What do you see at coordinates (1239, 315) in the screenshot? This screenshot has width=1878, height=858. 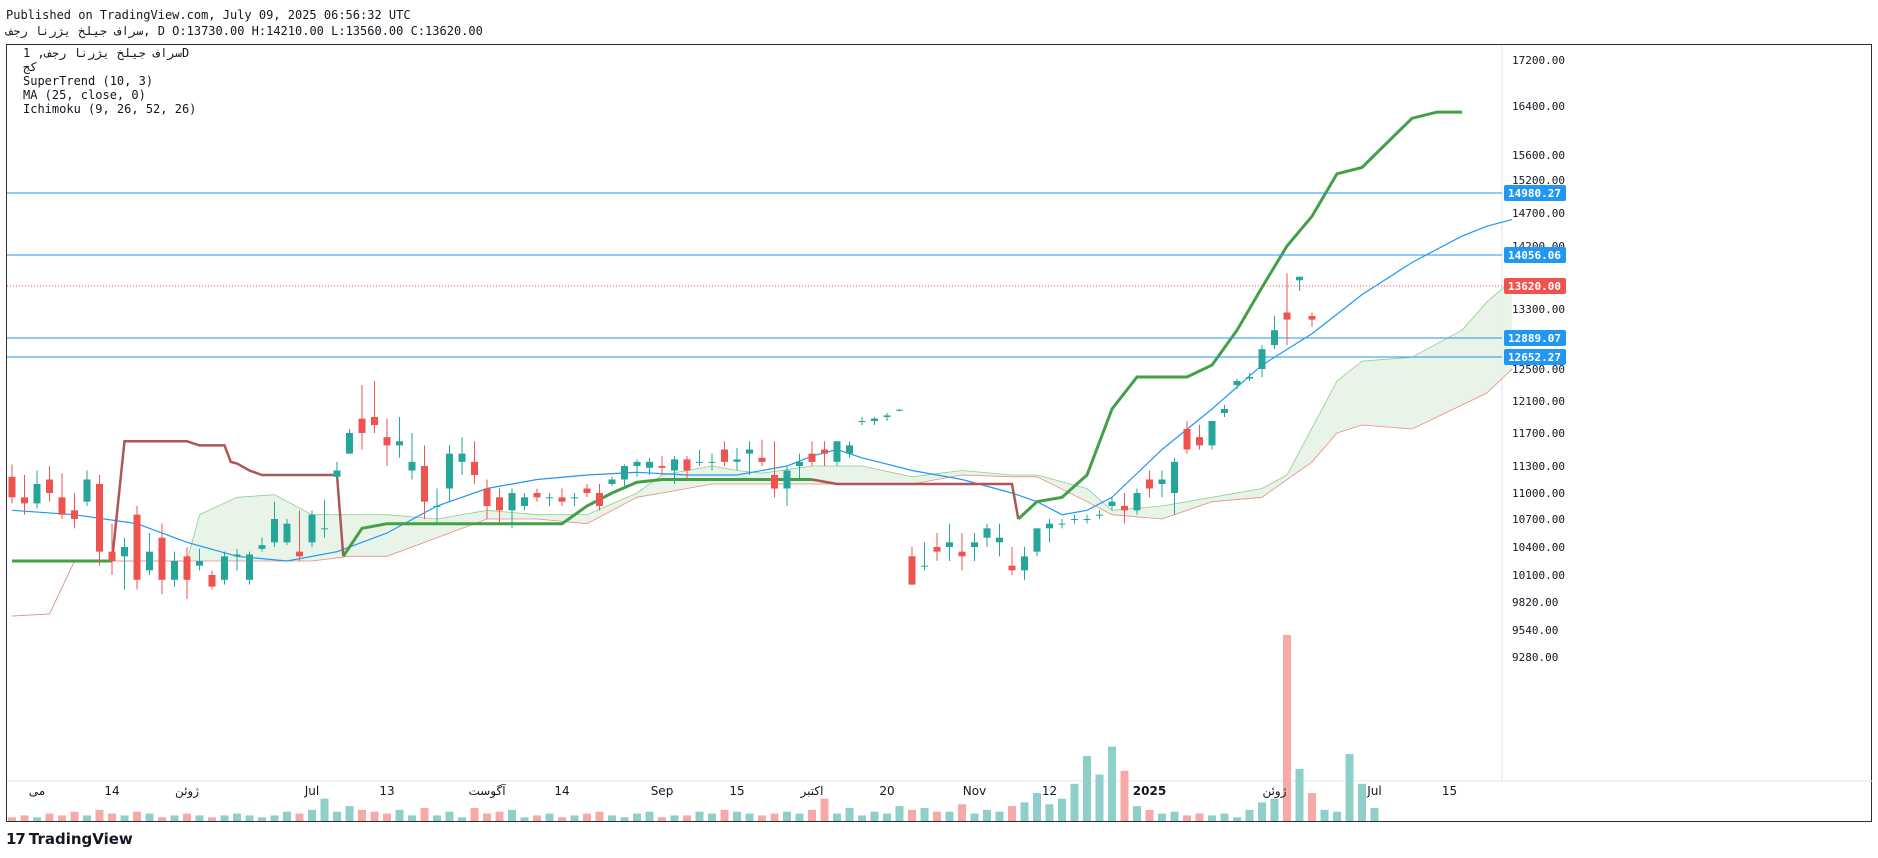 I see `supertrend-up-segment` at bounding box center [1239, 315].